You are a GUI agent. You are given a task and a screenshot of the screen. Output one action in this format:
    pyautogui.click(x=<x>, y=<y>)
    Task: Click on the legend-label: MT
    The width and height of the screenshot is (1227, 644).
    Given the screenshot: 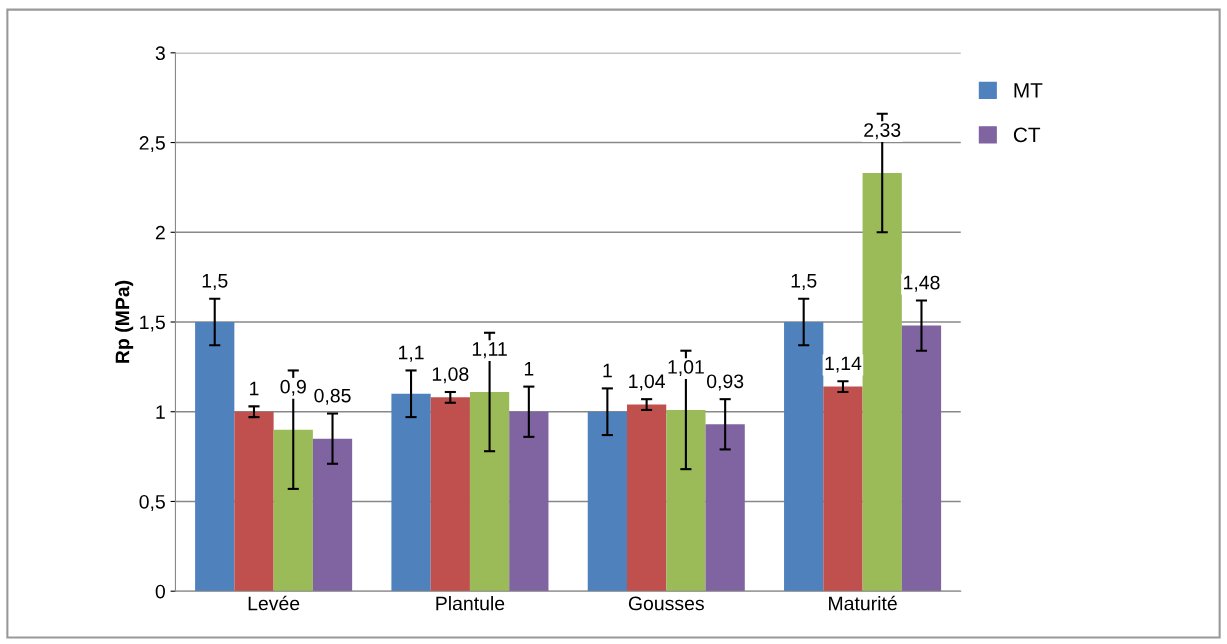 What is the action you would take?
    pyautogui.click(x=1028, y=90)
    